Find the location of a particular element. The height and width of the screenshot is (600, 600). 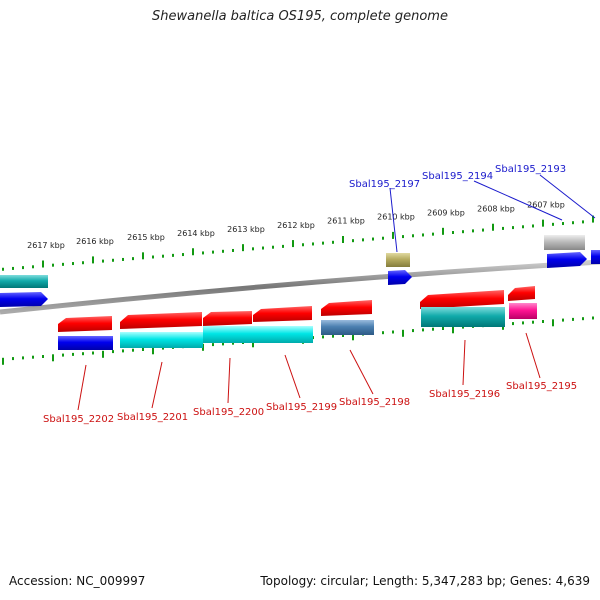

gene-sbal195-2197-sub-feature is located at coordinates (398, 260).